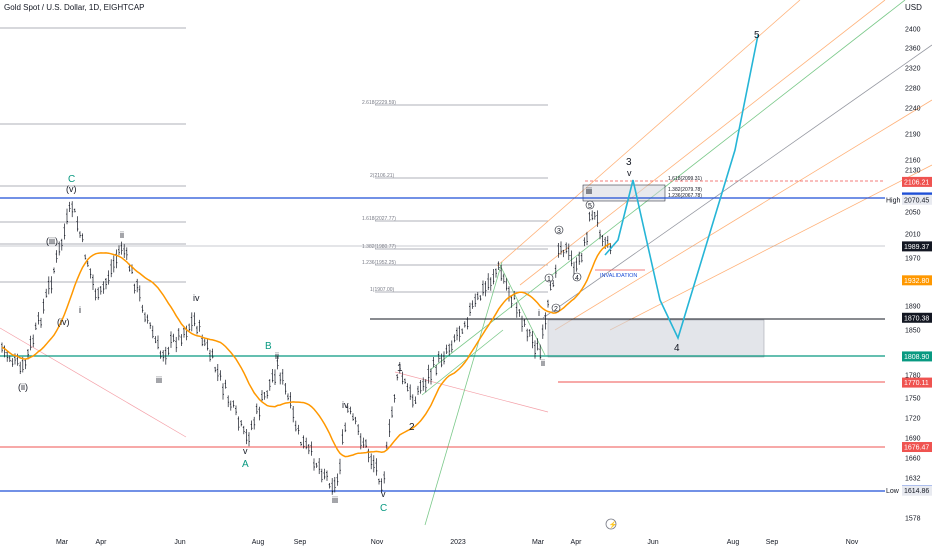 The width and height of the screenshot is (932, 550). What do you see at coordinates (379, 103) in the screenshot?
I see `fib-label: 2.618(2229.59)` at bounding box center [379, 103].